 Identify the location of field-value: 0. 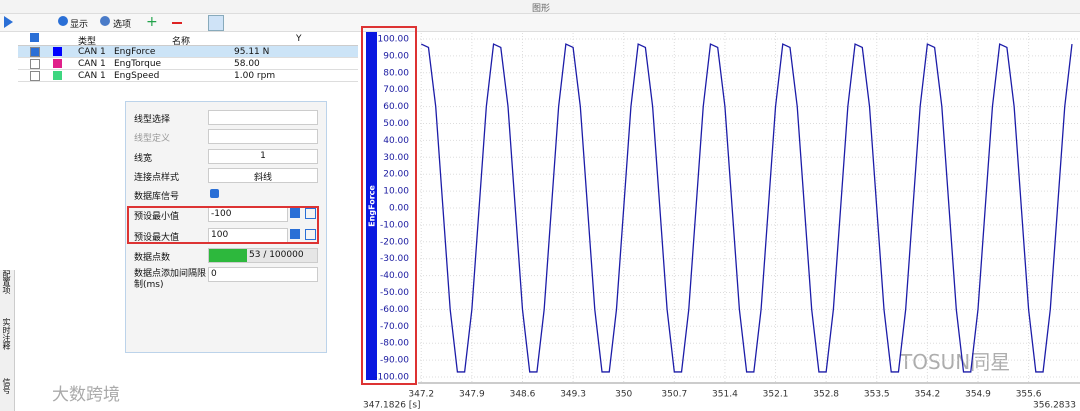
(214, 274).